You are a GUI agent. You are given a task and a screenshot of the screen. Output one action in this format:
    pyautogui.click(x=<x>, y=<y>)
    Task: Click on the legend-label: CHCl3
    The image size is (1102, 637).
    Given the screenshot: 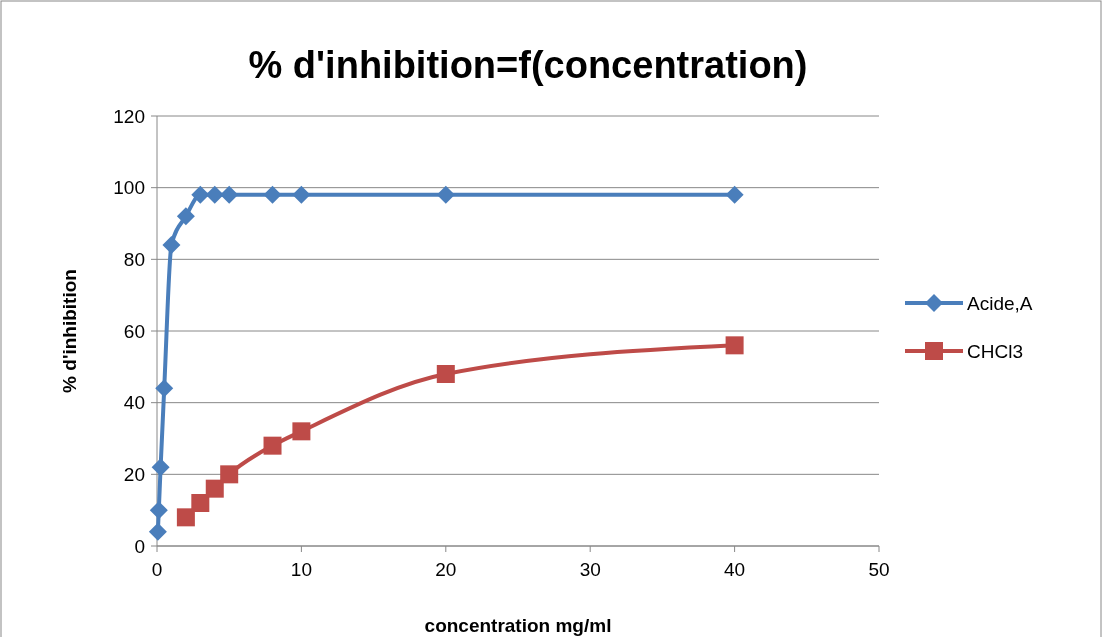 What is the action you would take?
    pyautogui.click(x=995, y=351)
    